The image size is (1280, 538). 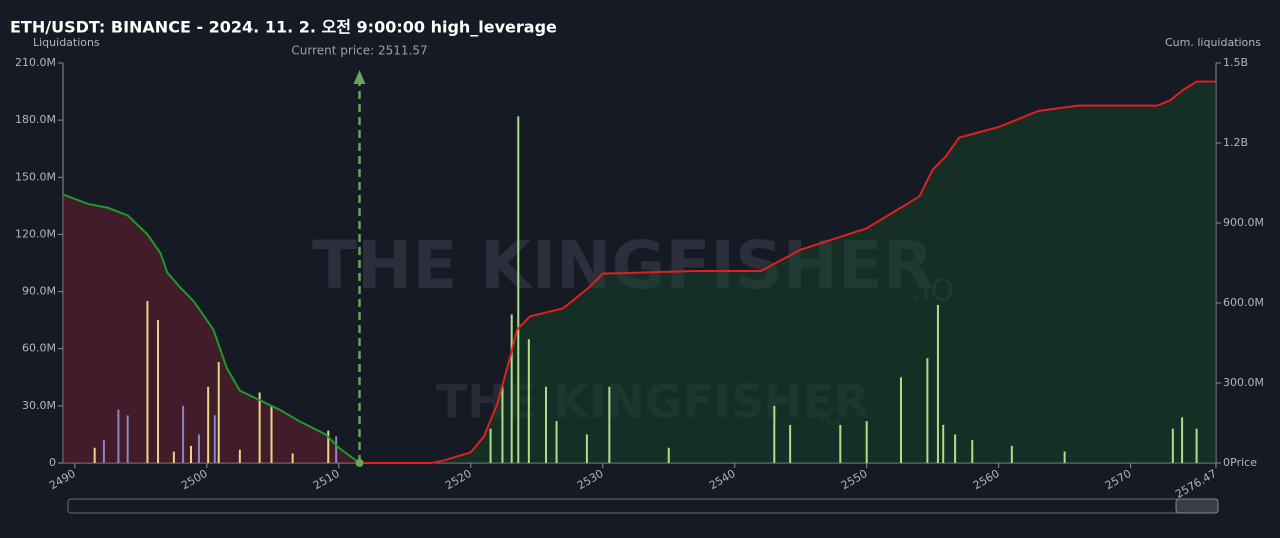 I want to click on x-axis-label: Price, so click(x=1243, y=462).